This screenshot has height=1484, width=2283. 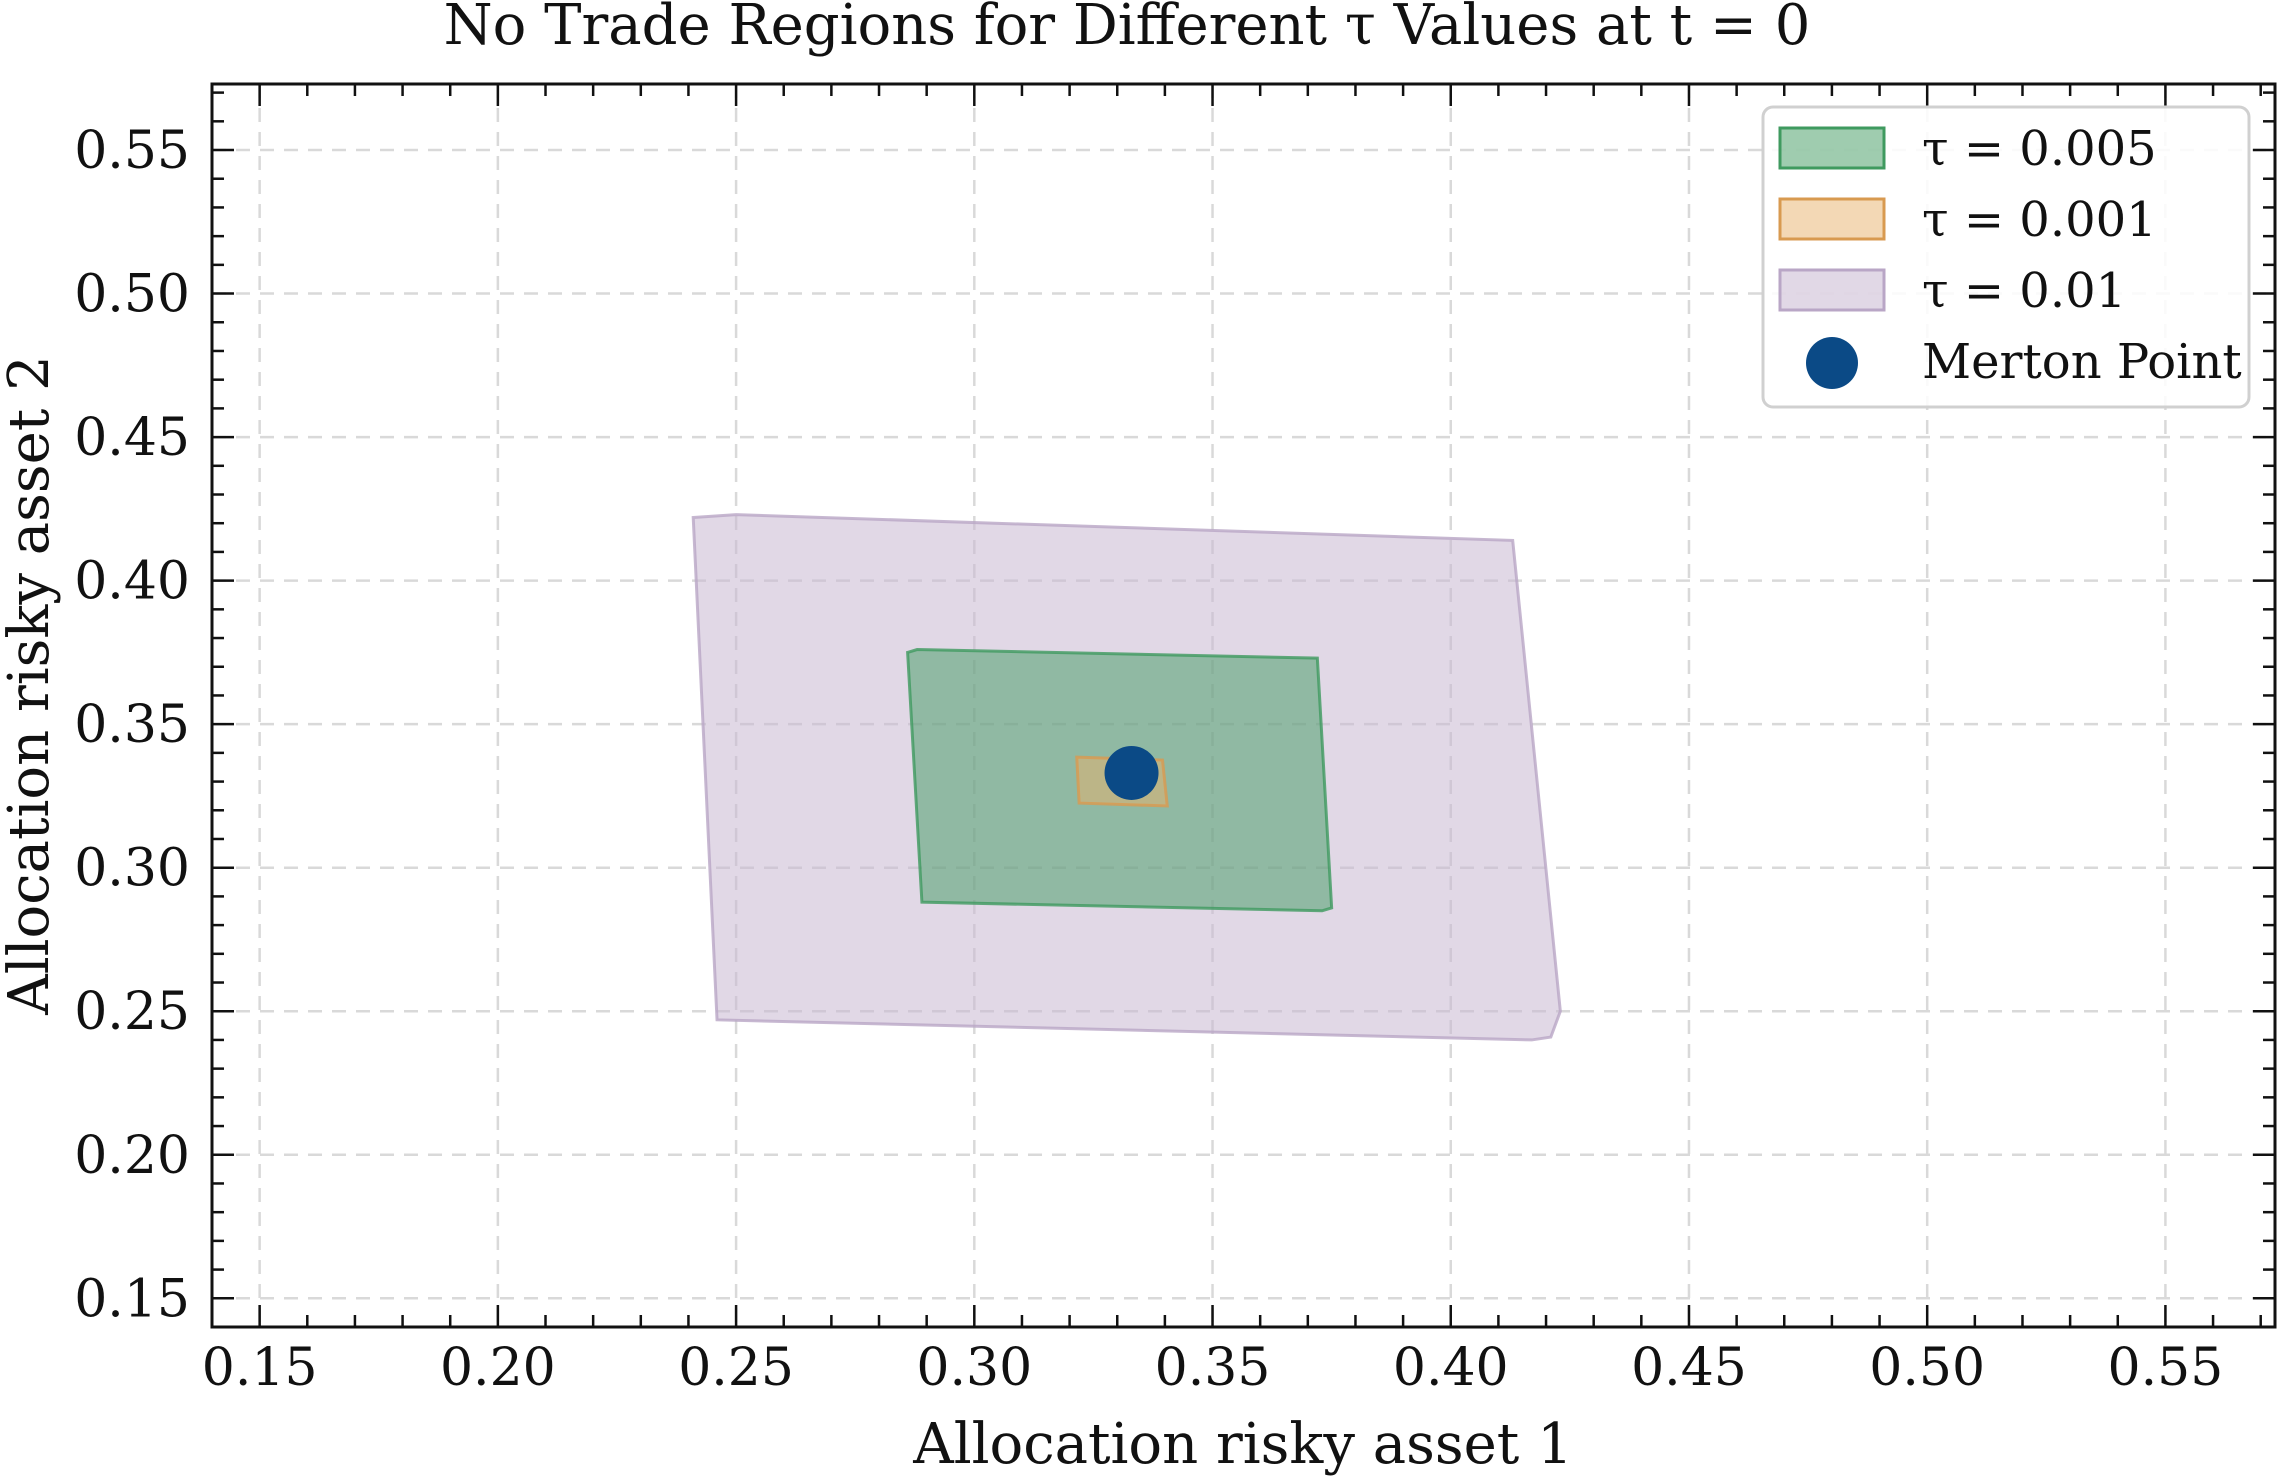 I want to click on x-tick-label: 0.30, so click(x=974, y=1368).